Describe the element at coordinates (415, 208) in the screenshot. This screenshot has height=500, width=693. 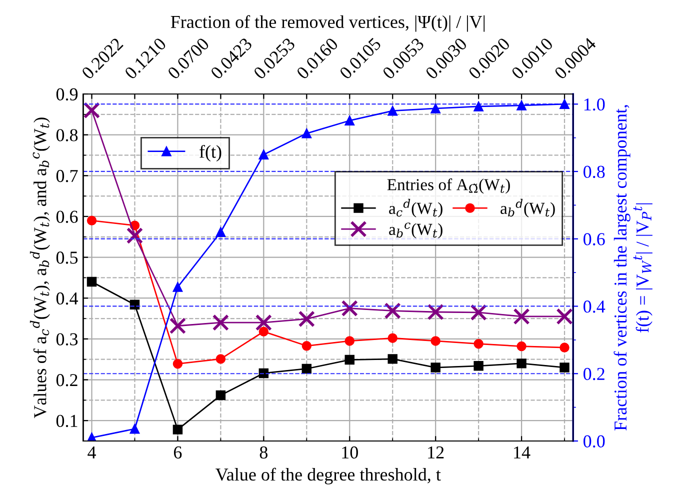
I see `legend-label: a$_{c}$$^{d}$(W$_{t}$)` at that location.